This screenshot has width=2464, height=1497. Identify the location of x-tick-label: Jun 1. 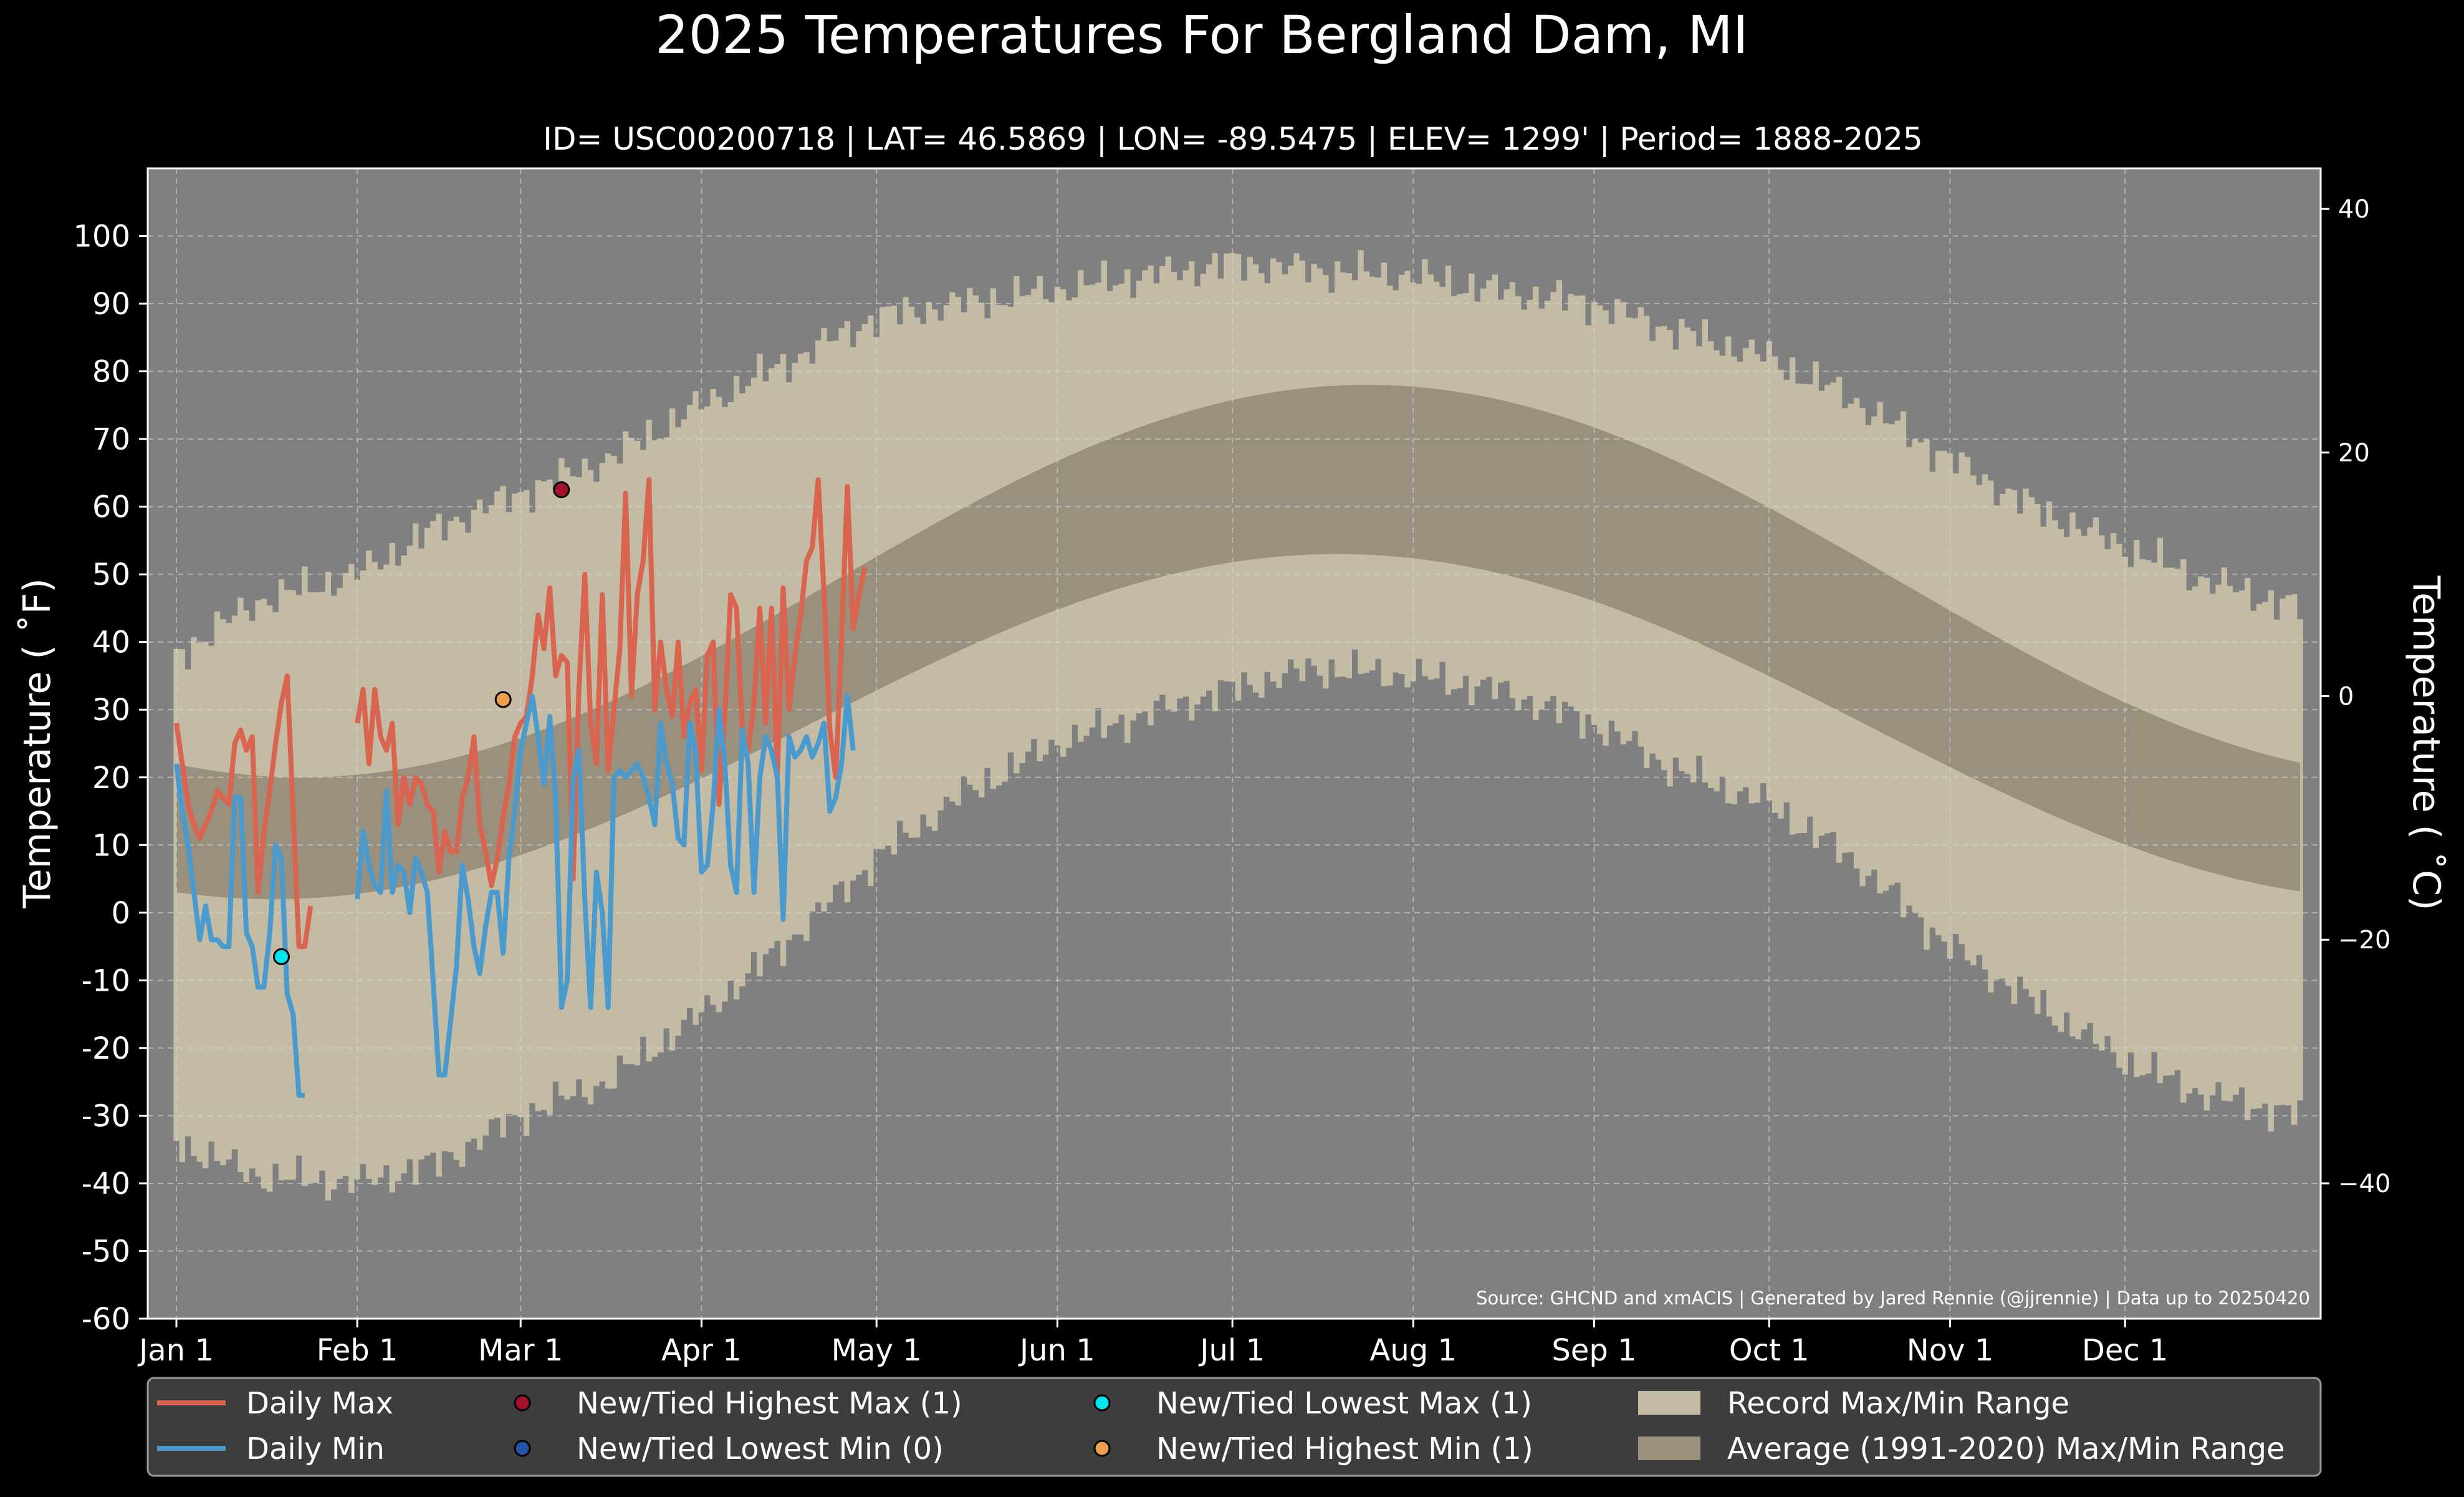
(1056, 1350).